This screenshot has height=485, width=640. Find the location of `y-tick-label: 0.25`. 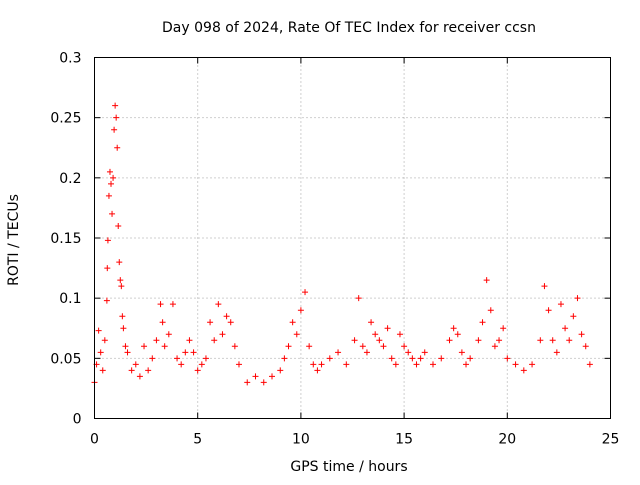

y-tick-label: 0.25 is located at coordinates (65, 119).